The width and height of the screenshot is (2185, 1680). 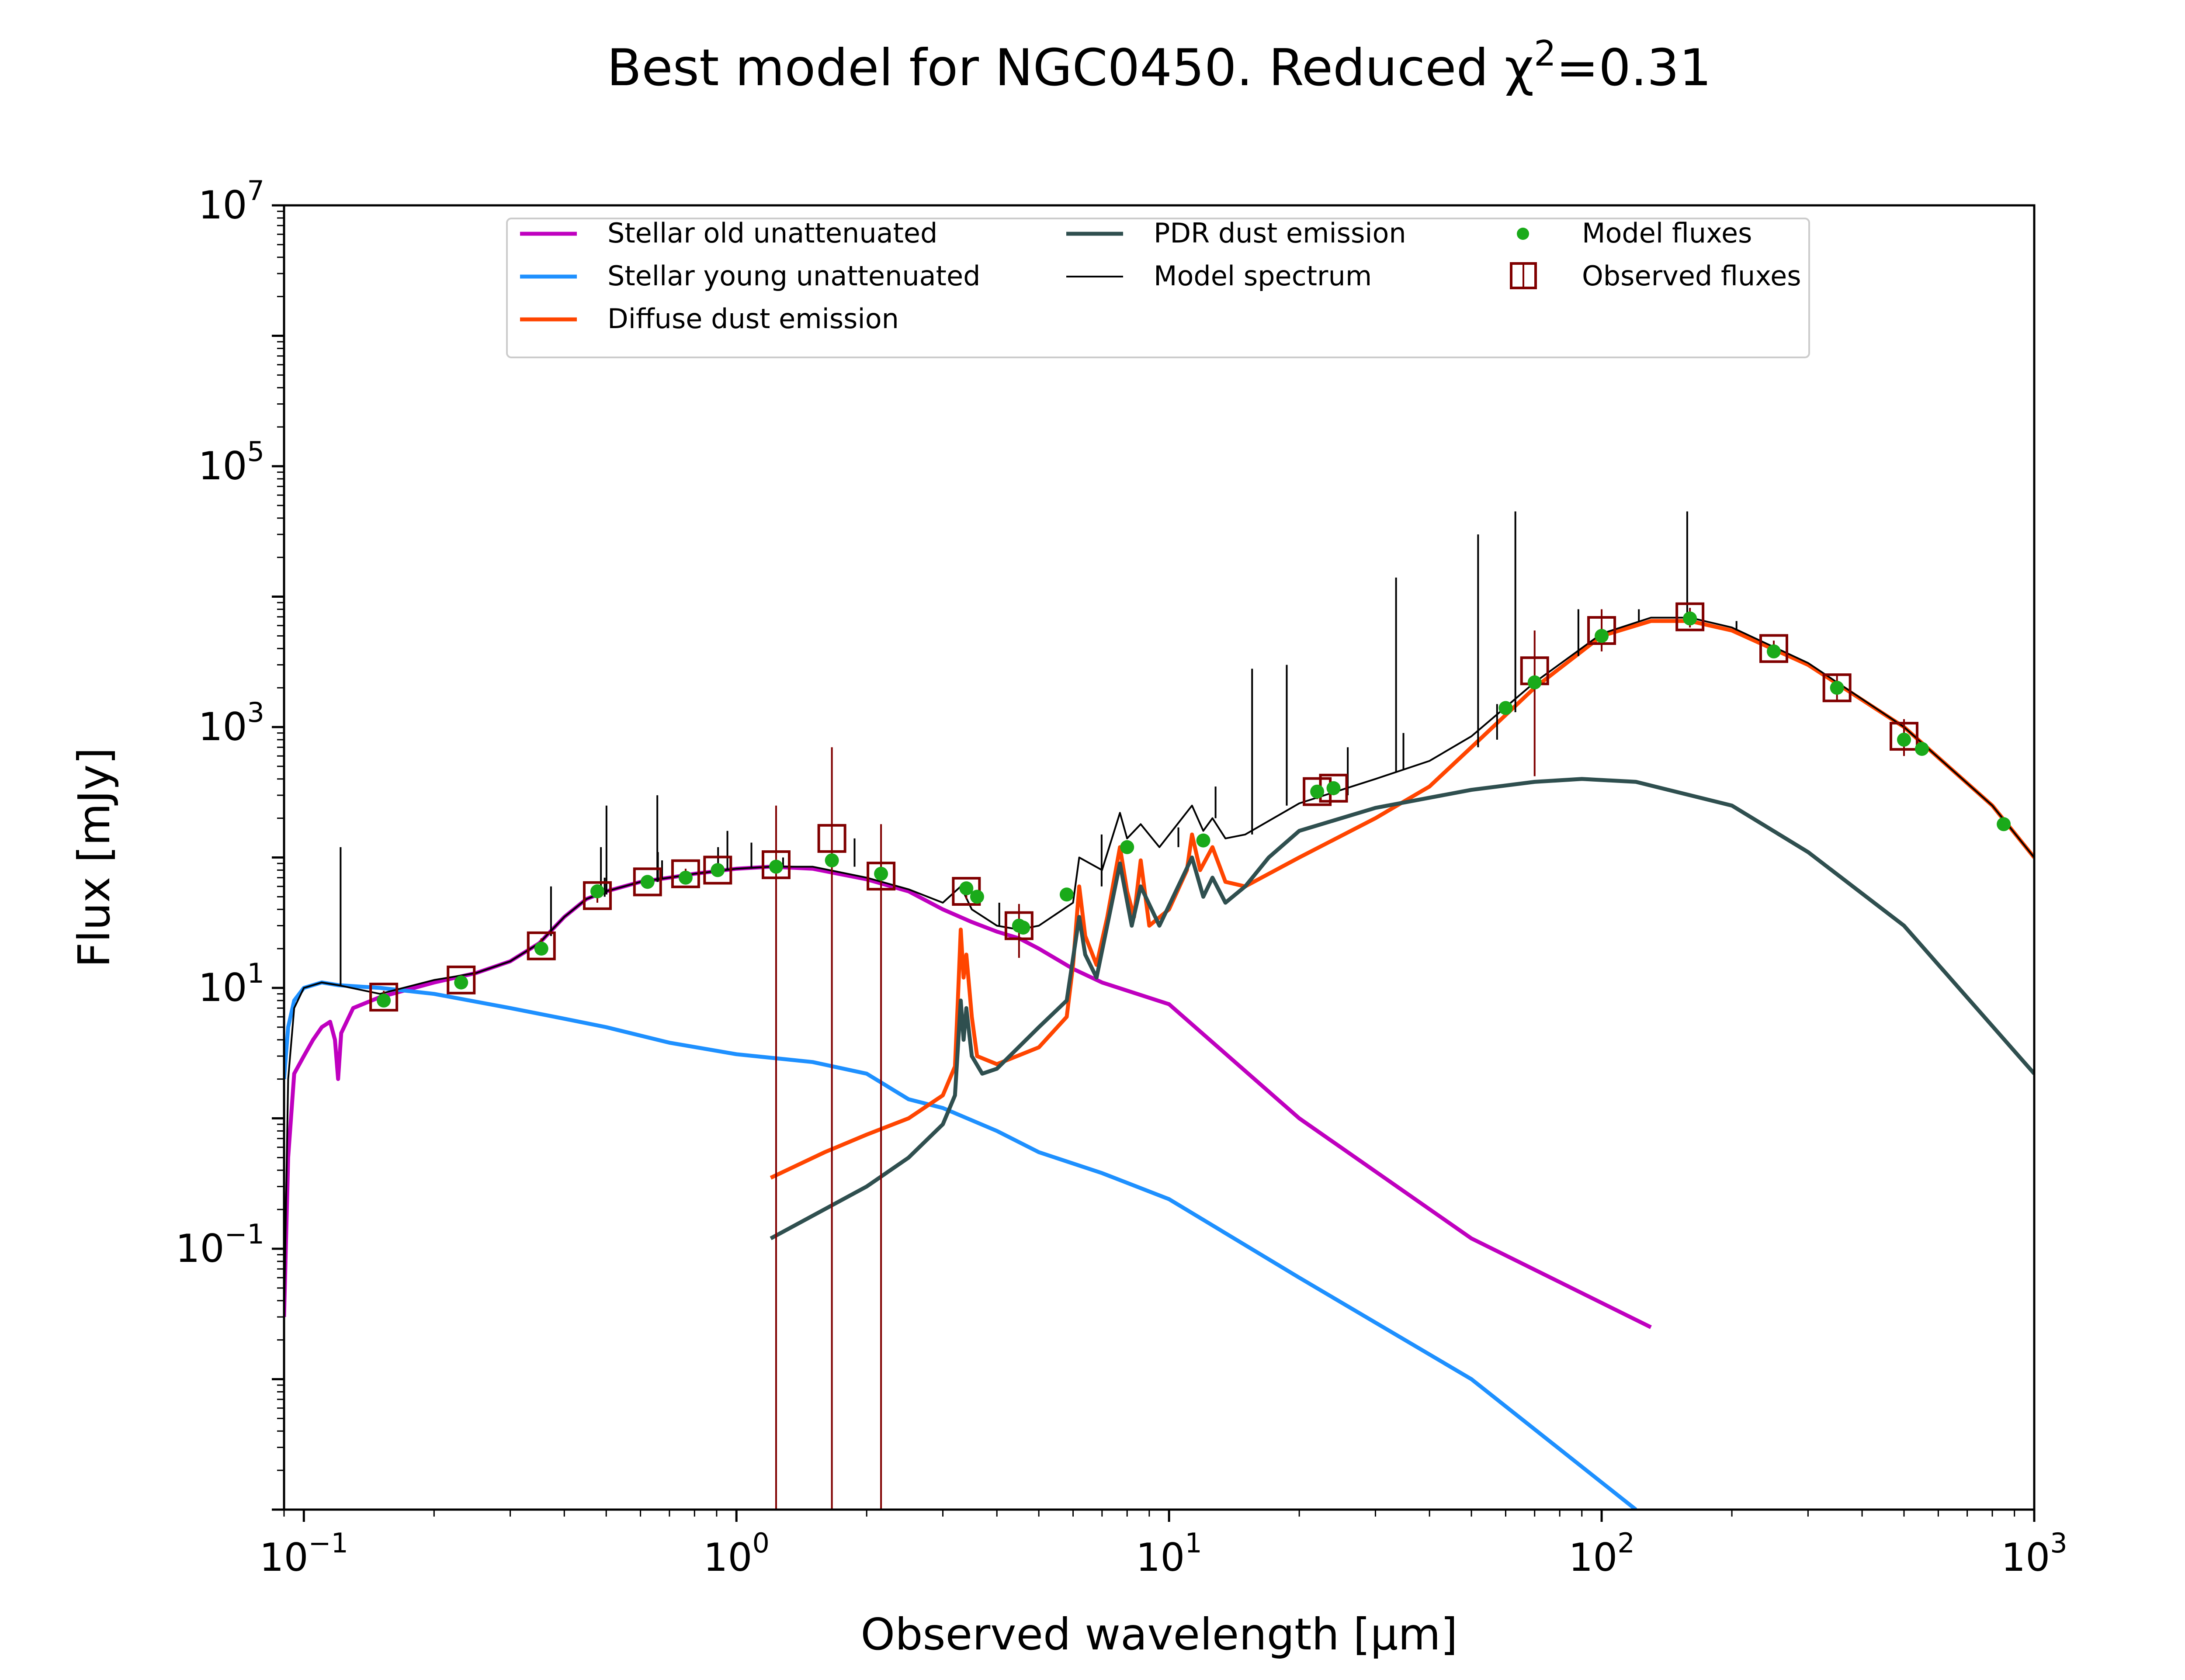 I want to click on legend-label-6: Observed fluxes, so click(x=1692, y=276).